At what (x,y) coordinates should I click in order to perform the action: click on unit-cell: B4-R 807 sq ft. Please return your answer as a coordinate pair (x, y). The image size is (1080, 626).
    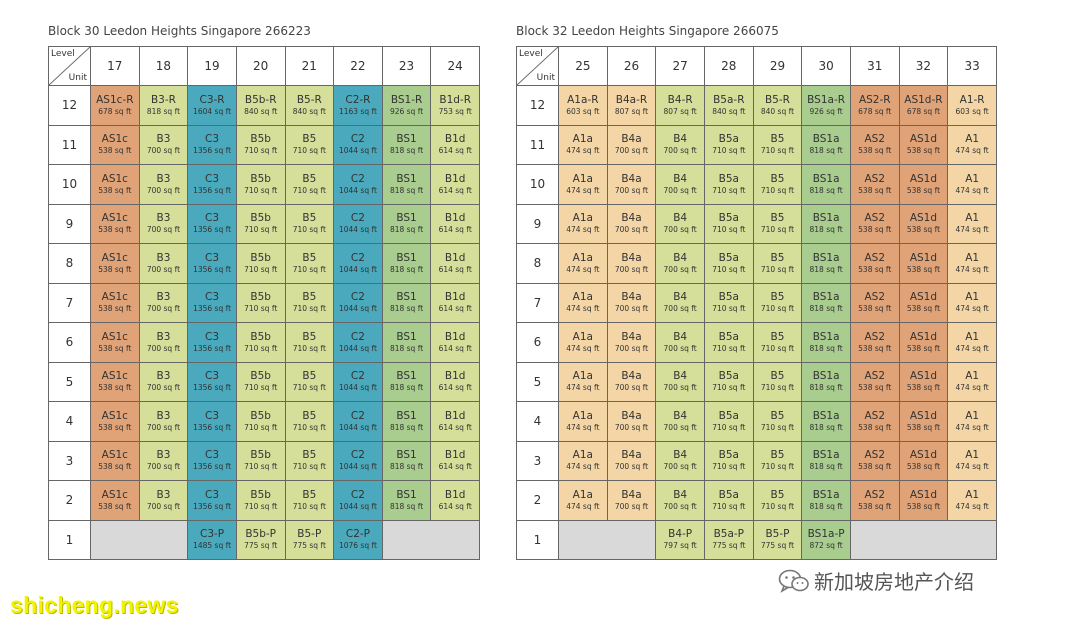
    Looking at the image, I should click on (680, 105).